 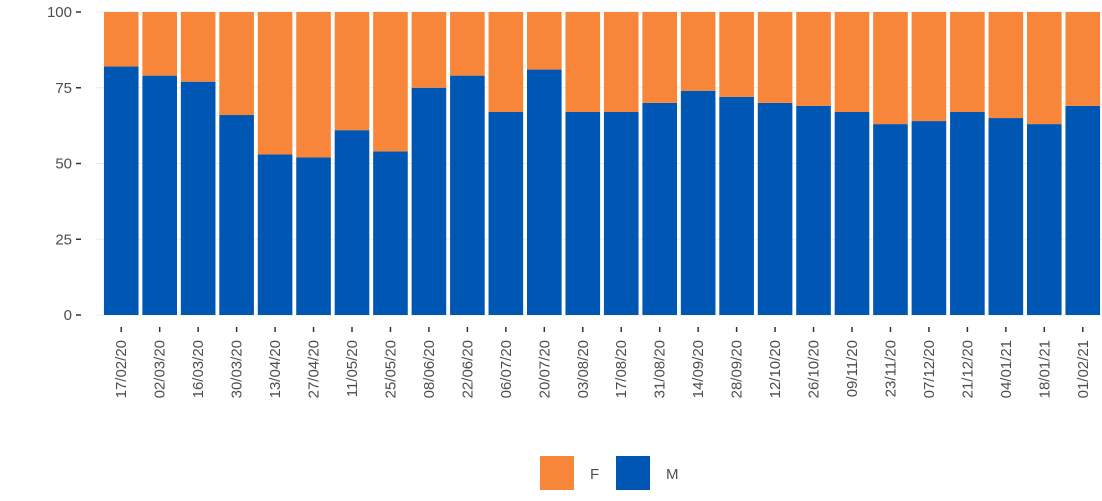 I want to click on legend-label: F, so click(x=594, y=474).